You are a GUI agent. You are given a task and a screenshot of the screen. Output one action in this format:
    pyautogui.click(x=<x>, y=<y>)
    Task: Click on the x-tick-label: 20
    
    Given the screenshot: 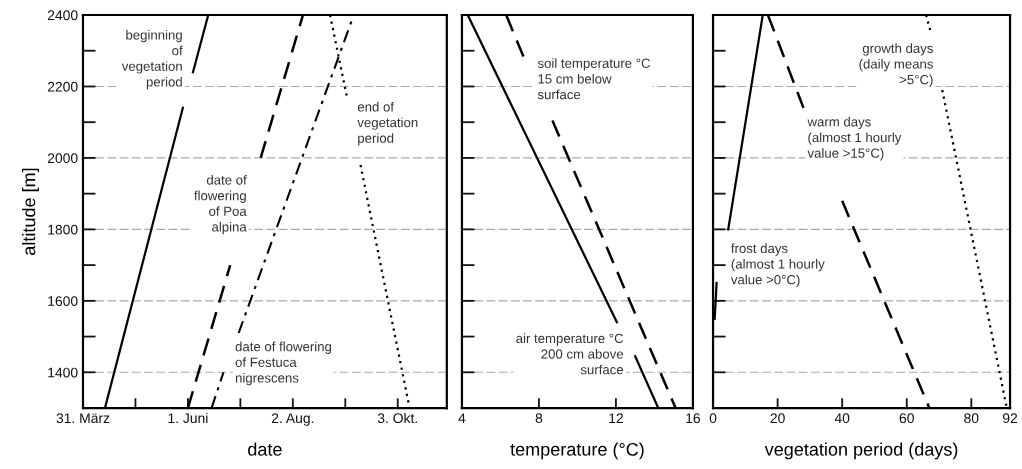 What is the action you would take?
    pyautogui.click(x=777, y=418)
    